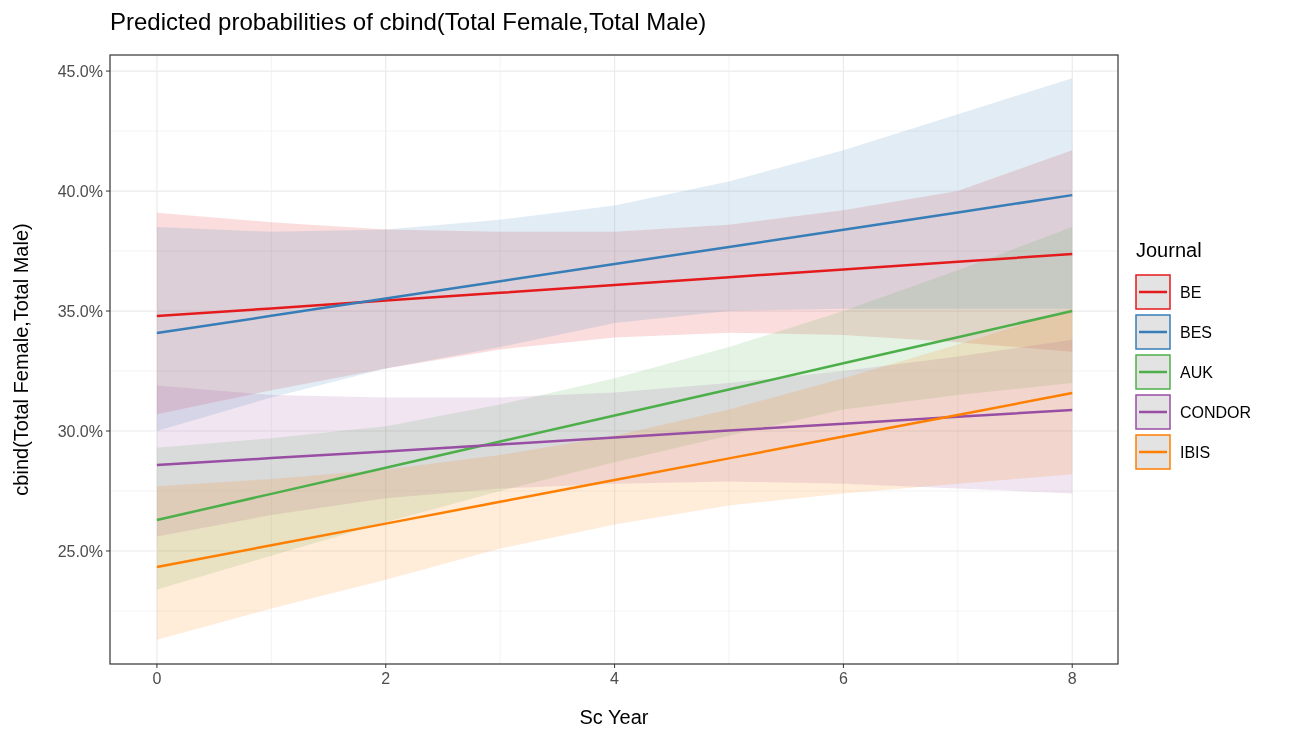 The width and height of the screenshot is (1313, 730). What do you see at coordinates (408, 21) in the screenshot?
I see `chart-title: Predicted probabilities of cbind(Total Female,Total Male)` at bounding box center [408, 21].